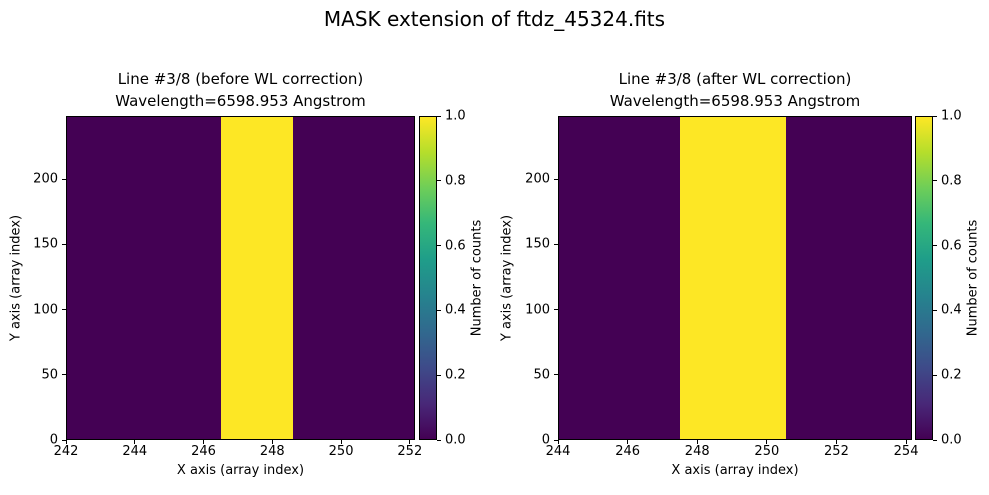 Image resolution: width=989 pixels, height=495 pixels. Describe the element at coordinates (16, 278) in the screenshot. I see `y-axis-label-before: Y axis (array index)` at that location.